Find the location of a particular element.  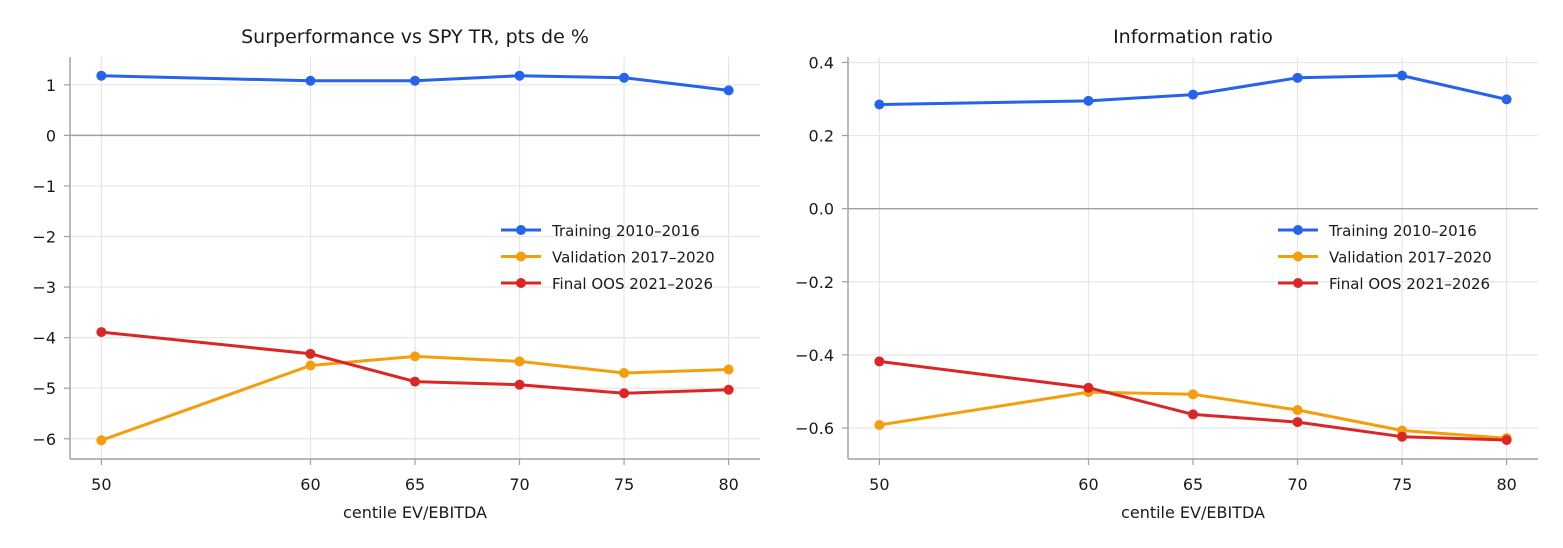

y-tick-label: −3 is located at coordinates (44, 287).